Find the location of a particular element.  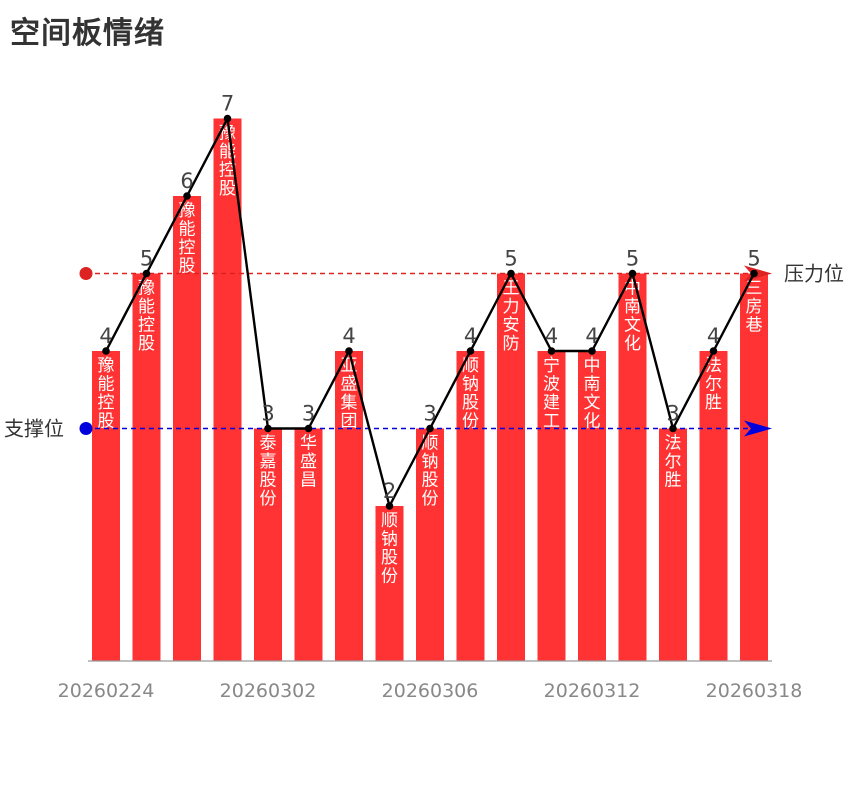

bar-stock-label: 宁波建工 is located at coordinates (551, 394).